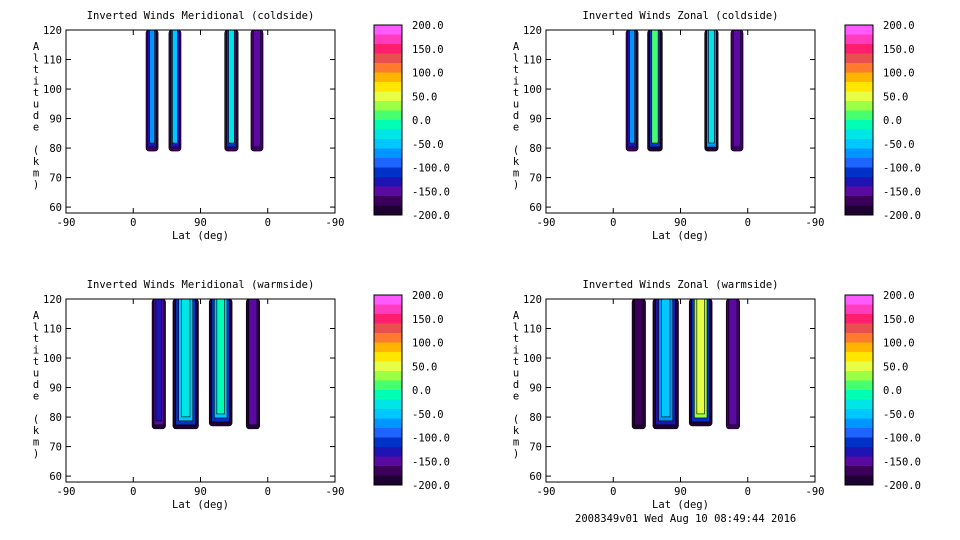 This screenshot has height=540, width=960. I want to click on y-tick-label: 100, so click(52, 359).